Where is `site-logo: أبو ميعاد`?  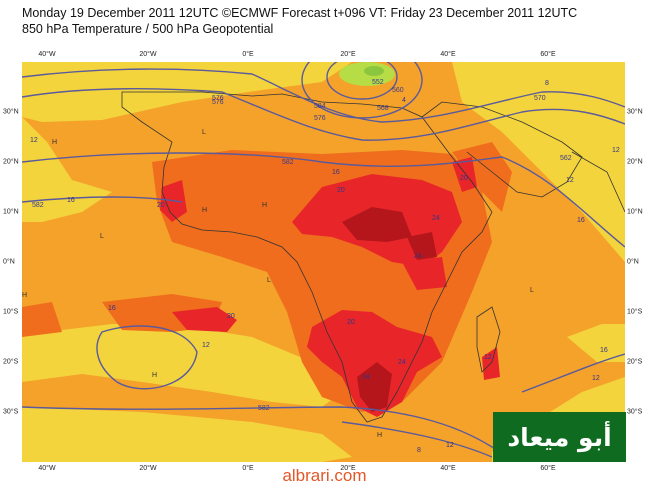
site-logo: أبو ميعاد is located at coordinates (559, 437).